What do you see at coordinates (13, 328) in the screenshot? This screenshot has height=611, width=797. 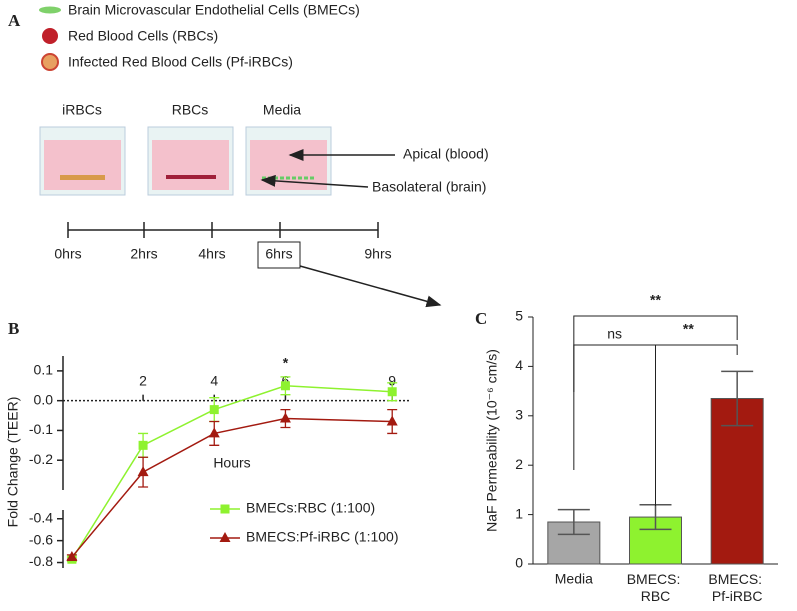 I see `panel-letter: B` at bounding box center [13, 328].